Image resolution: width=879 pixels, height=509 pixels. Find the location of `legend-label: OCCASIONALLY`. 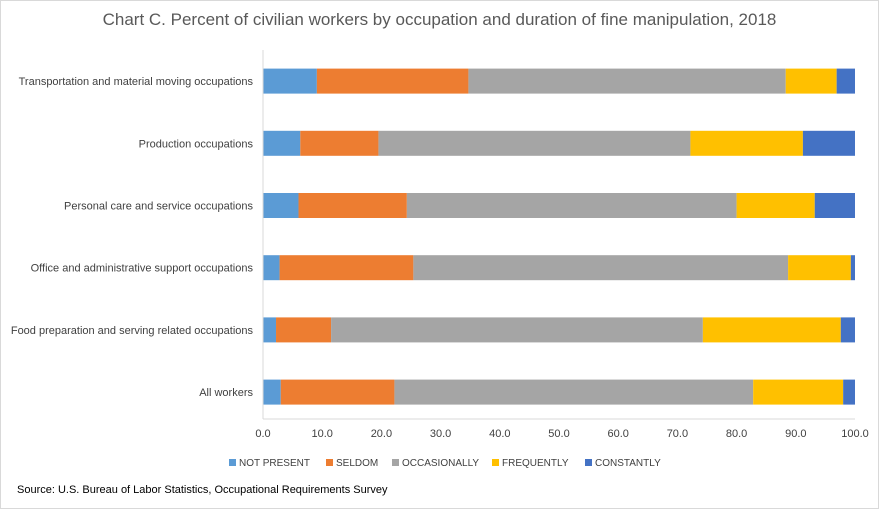

legend-label: OCCASIONALLY is located at coordinates (440, 463).